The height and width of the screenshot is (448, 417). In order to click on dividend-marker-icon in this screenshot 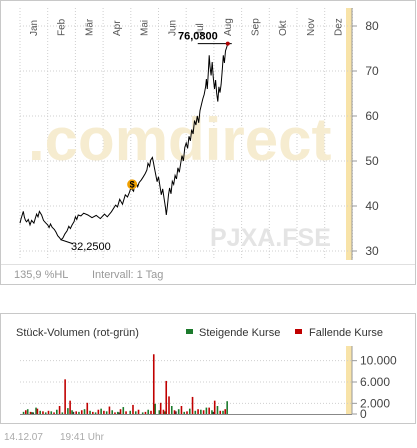, I will do `click(132, 184)`.